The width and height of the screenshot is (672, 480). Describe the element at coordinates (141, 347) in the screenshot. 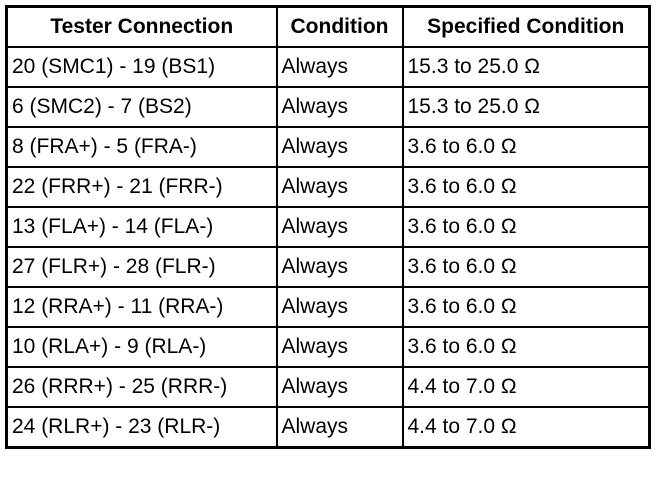

I see `table-cell: 10 (RLA+) - 9 (RLA-)` at that location.